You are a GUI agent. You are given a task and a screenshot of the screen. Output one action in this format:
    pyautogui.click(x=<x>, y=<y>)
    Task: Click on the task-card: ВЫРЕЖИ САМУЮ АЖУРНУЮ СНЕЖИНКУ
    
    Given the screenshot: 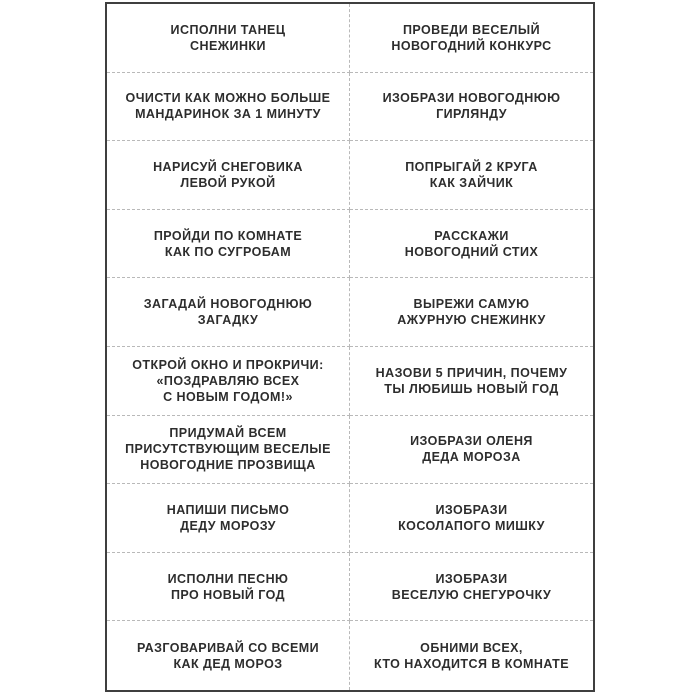 What is the action you would take?
    pyautogui.click(x=471, y=312)
    